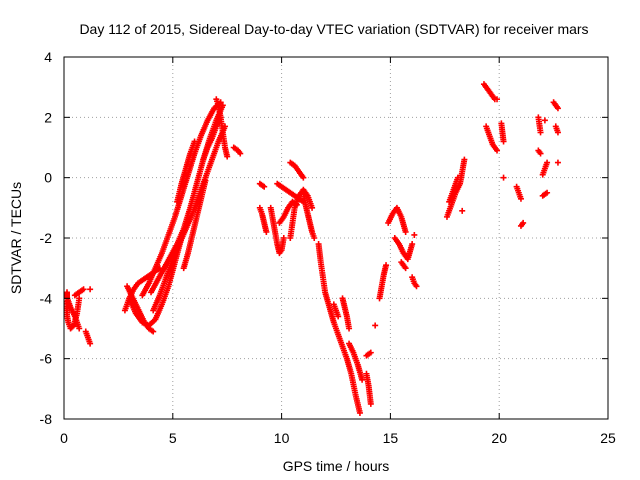 This screenshot has height=480, width=640. I want to click on y-tick-label: 2, so click(48, 117).